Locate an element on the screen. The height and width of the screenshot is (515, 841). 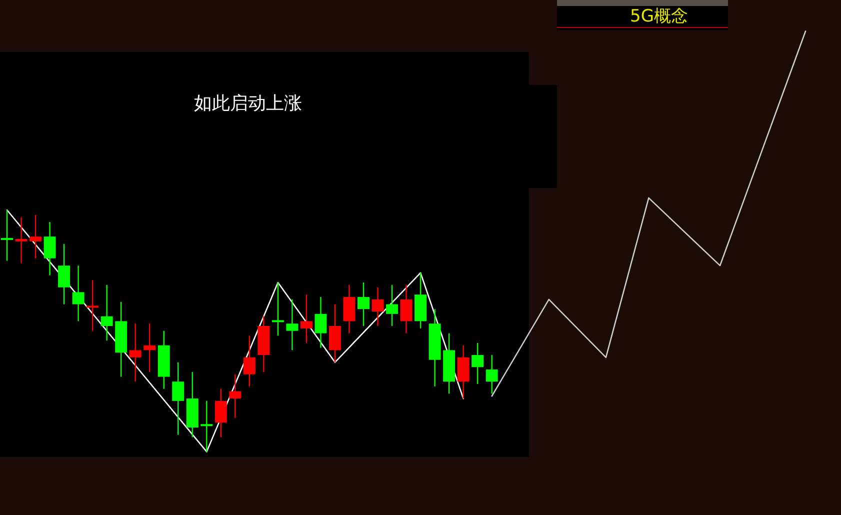
text: 5G概念 is located at coordinates (659, 16).